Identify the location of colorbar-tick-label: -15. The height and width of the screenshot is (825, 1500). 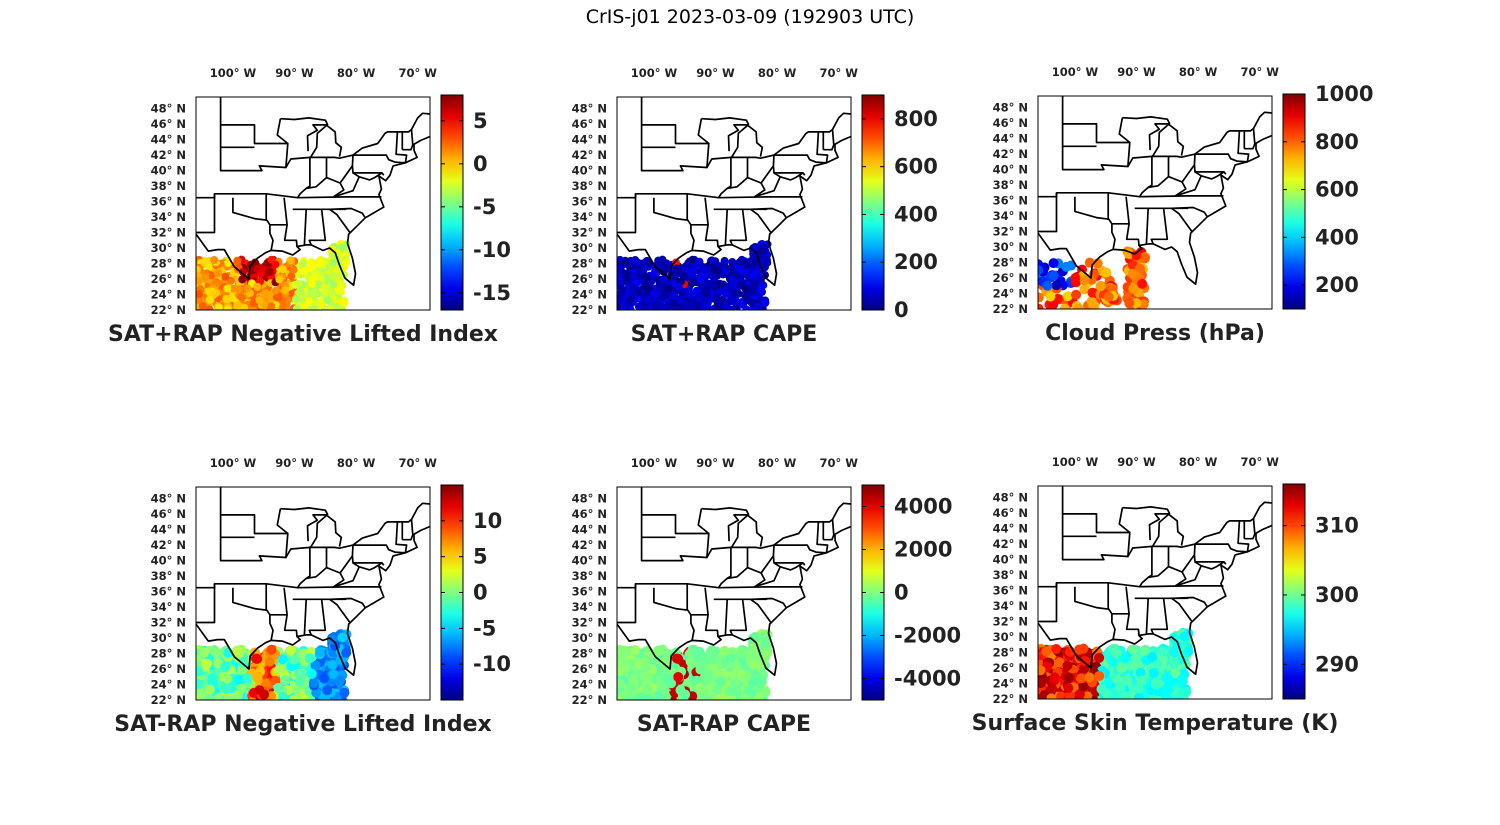
(492, 293).